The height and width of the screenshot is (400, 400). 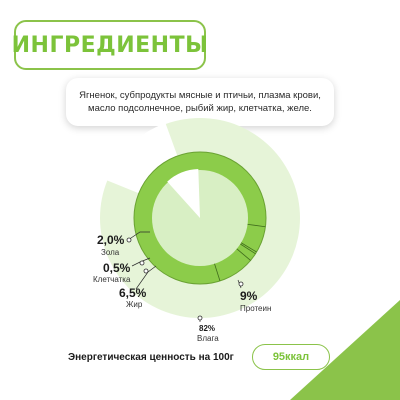 I want to click on chart-value-label-fiber: 0,5%, so click(x=117, y=268).